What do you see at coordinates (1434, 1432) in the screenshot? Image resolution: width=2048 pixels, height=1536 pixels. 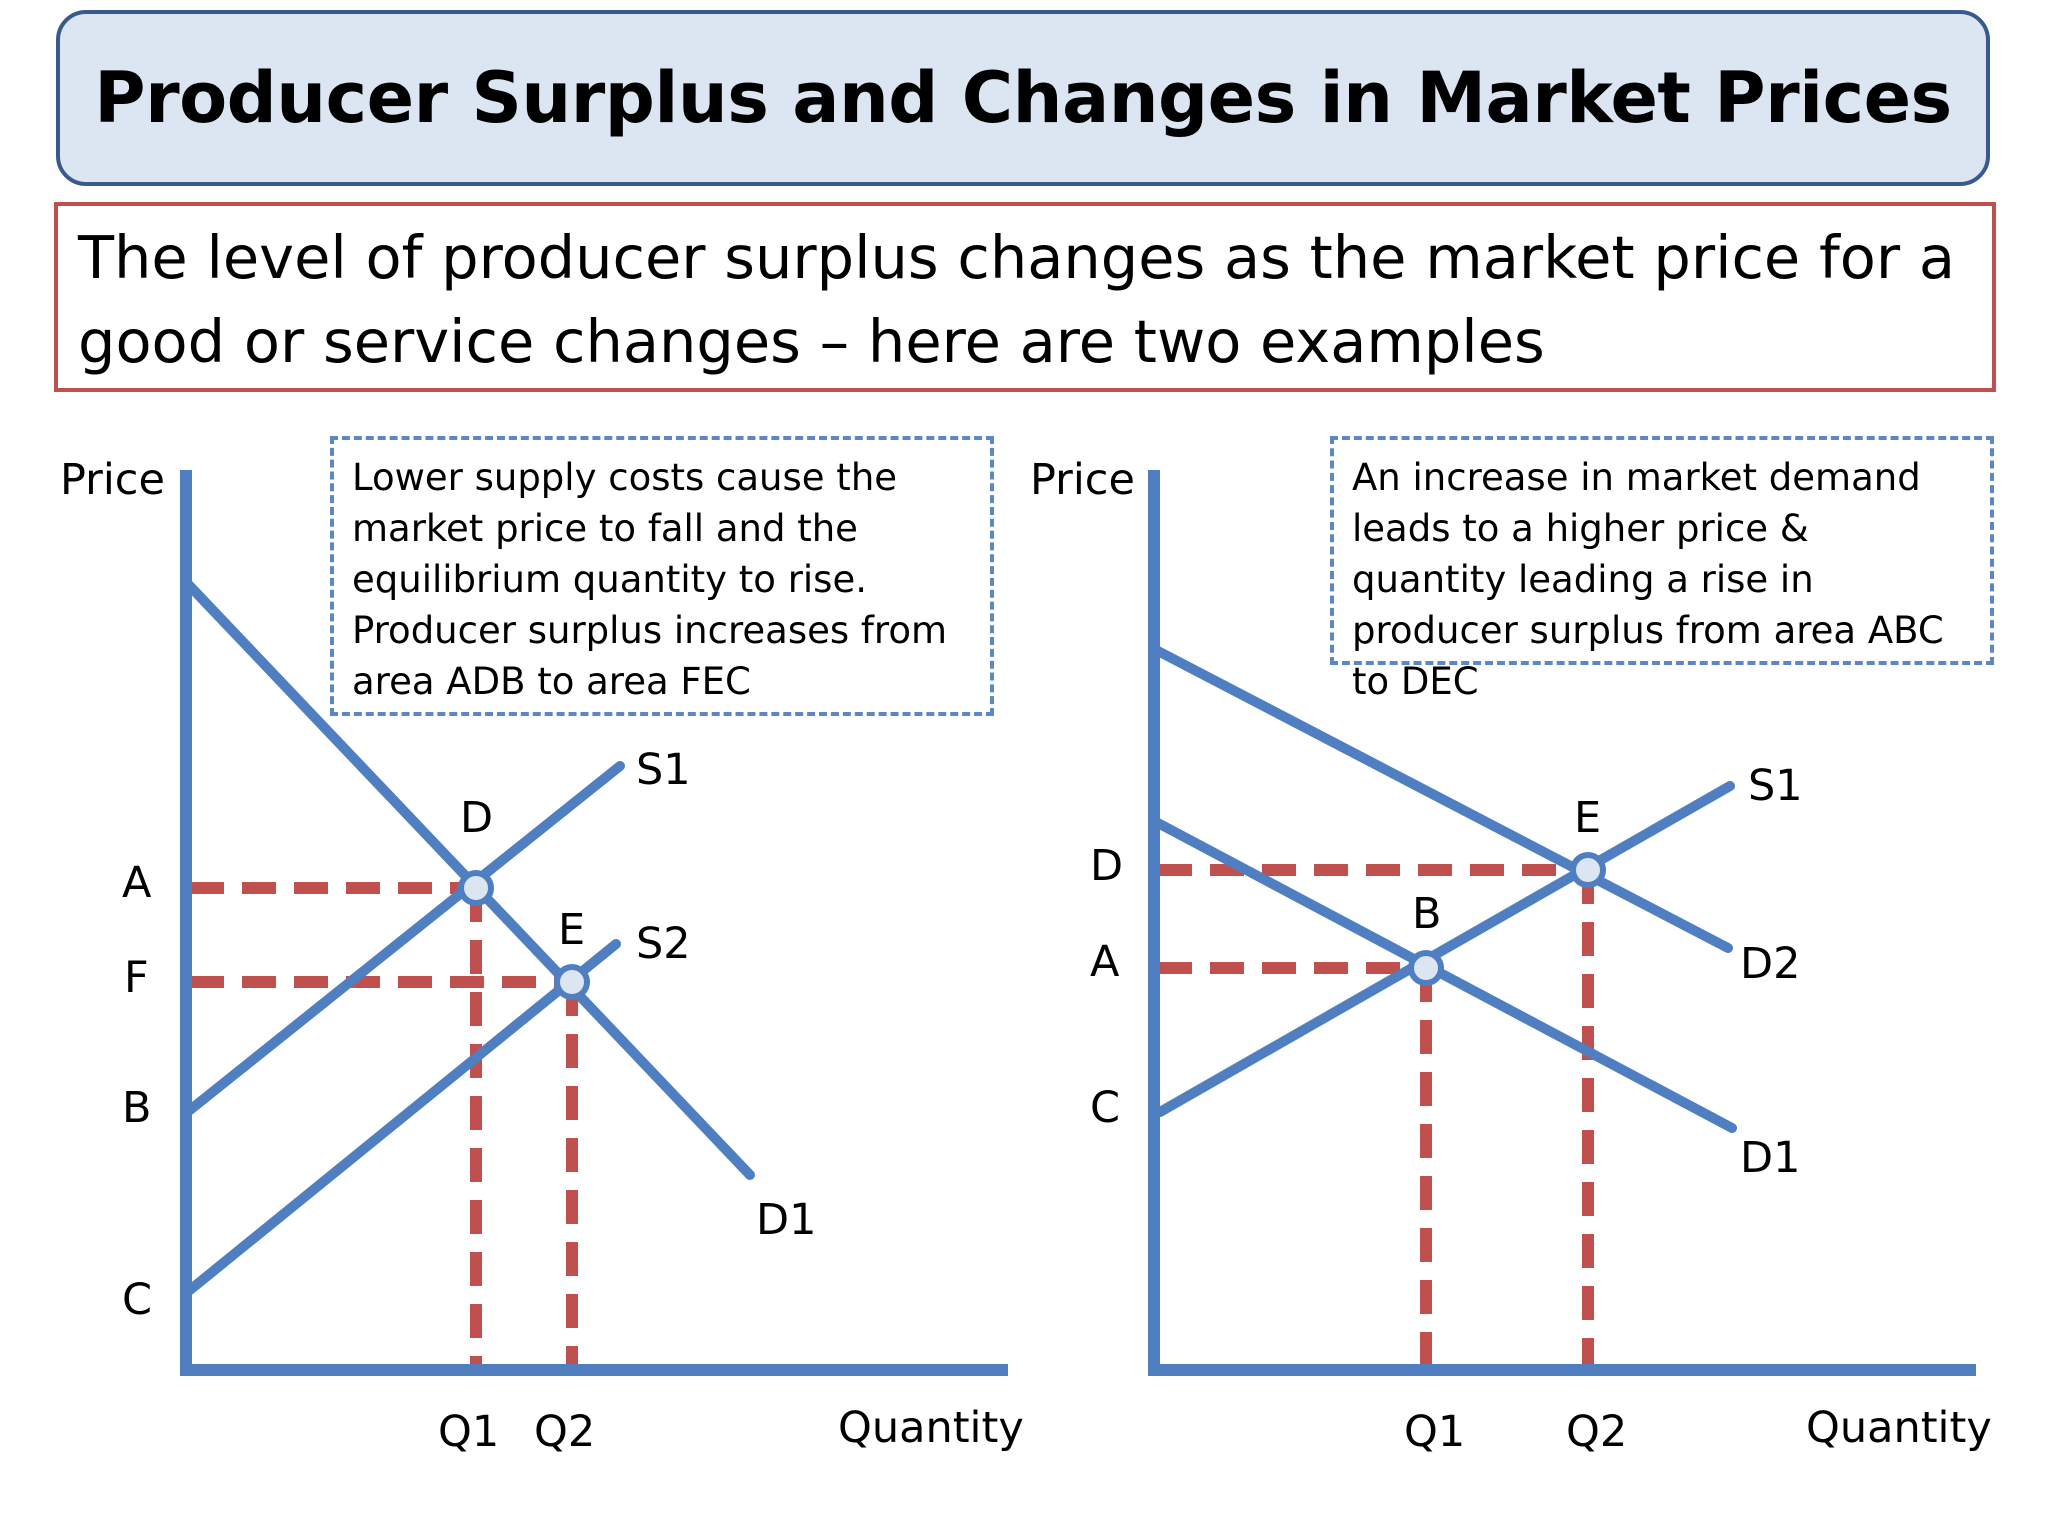 I see `right-quantity-label-q1: Q1` at bounding box center [1434, 1432].